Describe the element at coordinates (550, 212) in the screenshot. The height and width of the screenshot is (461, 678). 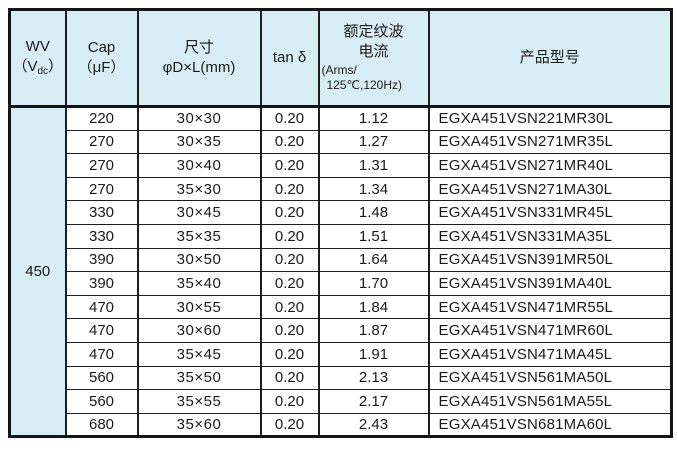
I see `cell-model: EGXA451VSN331MR45L` at that location.